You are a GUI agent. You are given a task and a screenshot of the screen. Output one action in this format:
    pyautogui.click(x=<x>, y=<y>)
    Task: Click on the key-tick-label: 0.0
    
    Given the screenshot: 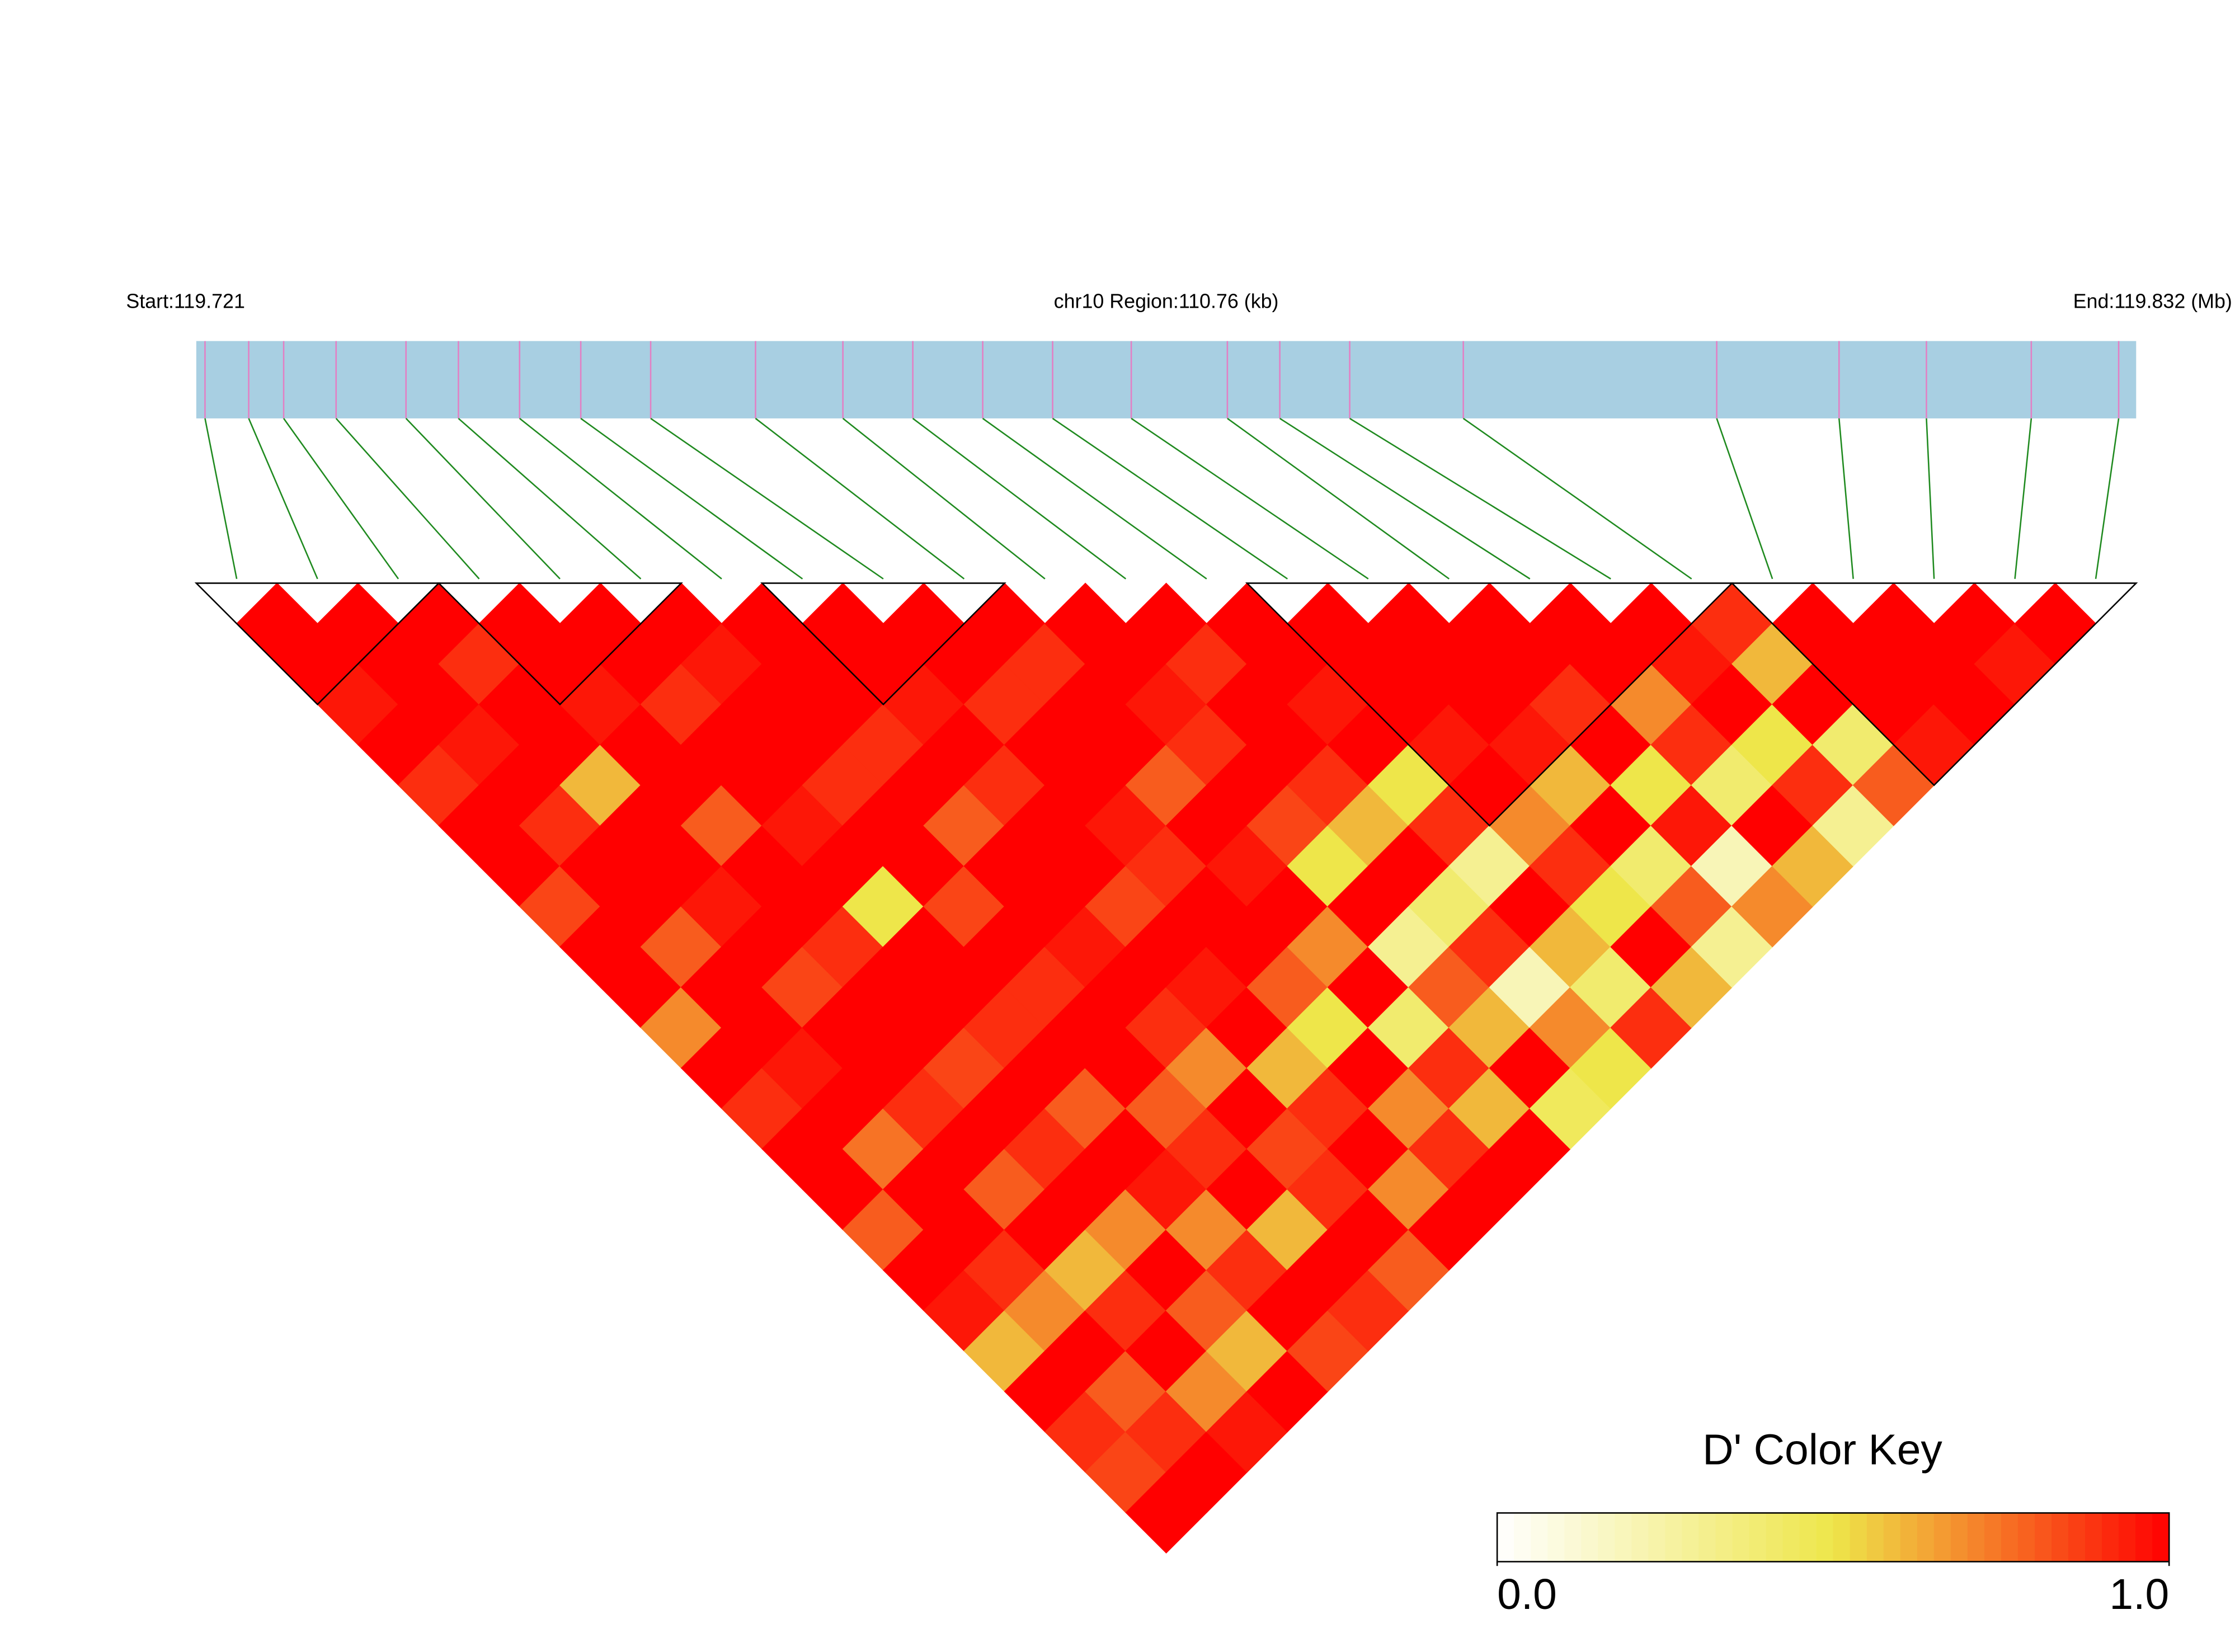 What is the action you would take?
    pyautogui.click(x=1527, y=1594)
    